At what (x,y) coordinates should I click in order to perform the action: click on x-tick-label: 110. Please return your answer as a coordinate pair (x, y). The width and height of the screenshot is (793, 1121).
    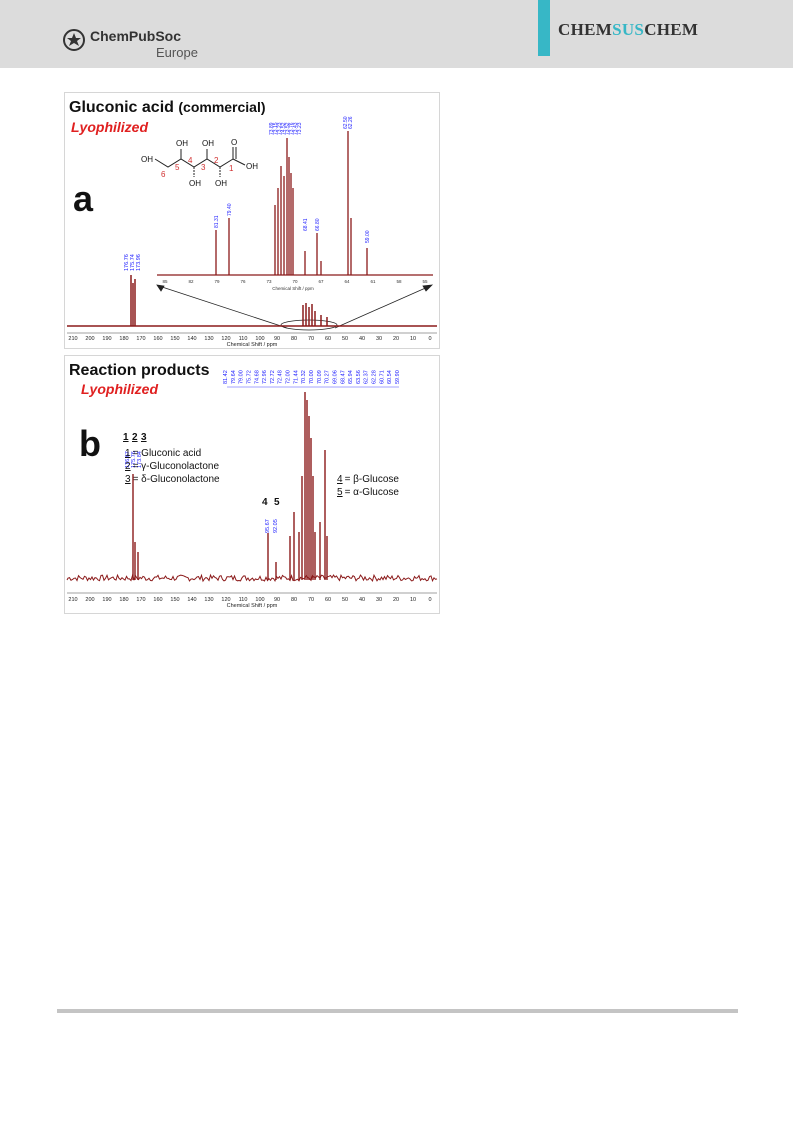
    Looking at the image, I should click on (243, 339).